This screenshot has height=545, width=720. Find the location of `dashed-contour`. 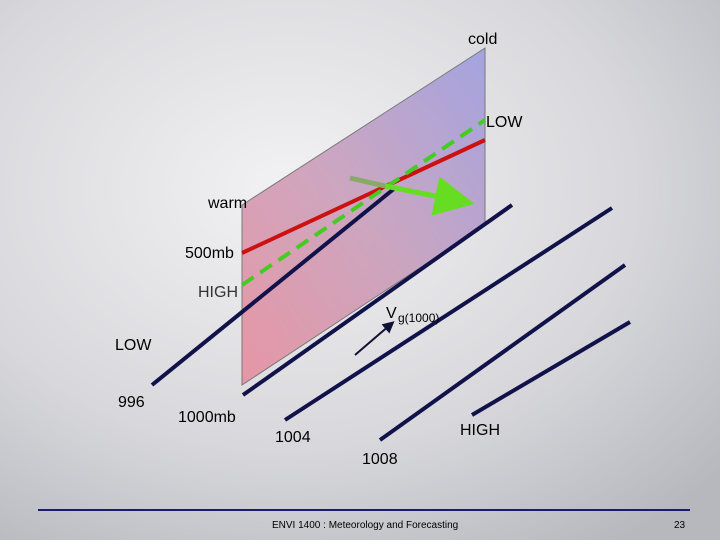

dashed-contour is located at coordinates (363, 202).